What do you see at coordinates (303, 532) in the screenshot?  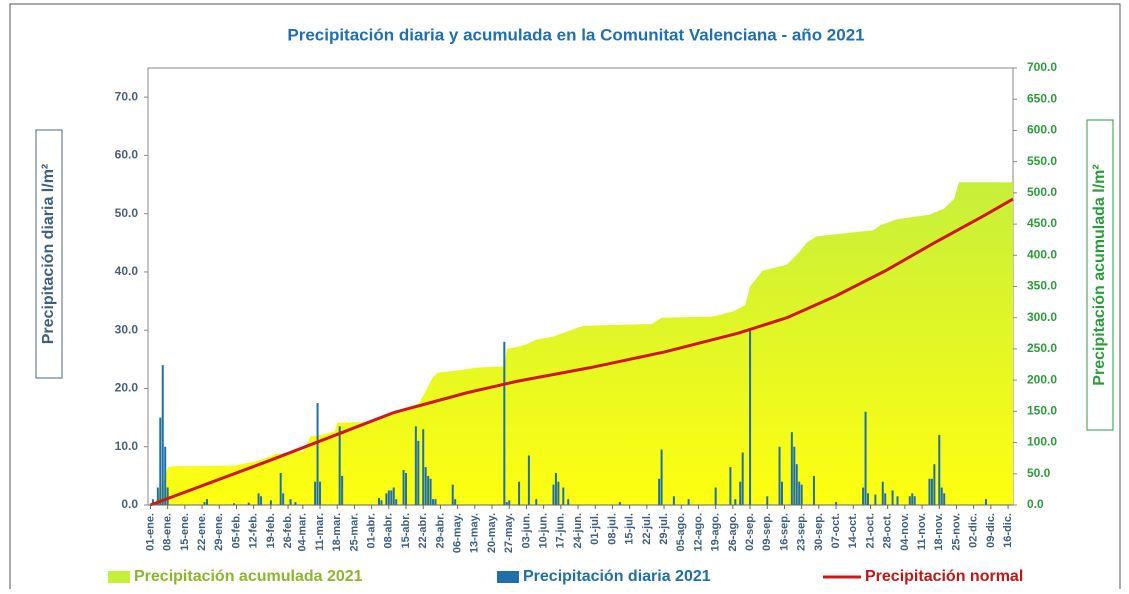 I see `x-tick-label: 04-mar.` at bounding box center [303, 532].